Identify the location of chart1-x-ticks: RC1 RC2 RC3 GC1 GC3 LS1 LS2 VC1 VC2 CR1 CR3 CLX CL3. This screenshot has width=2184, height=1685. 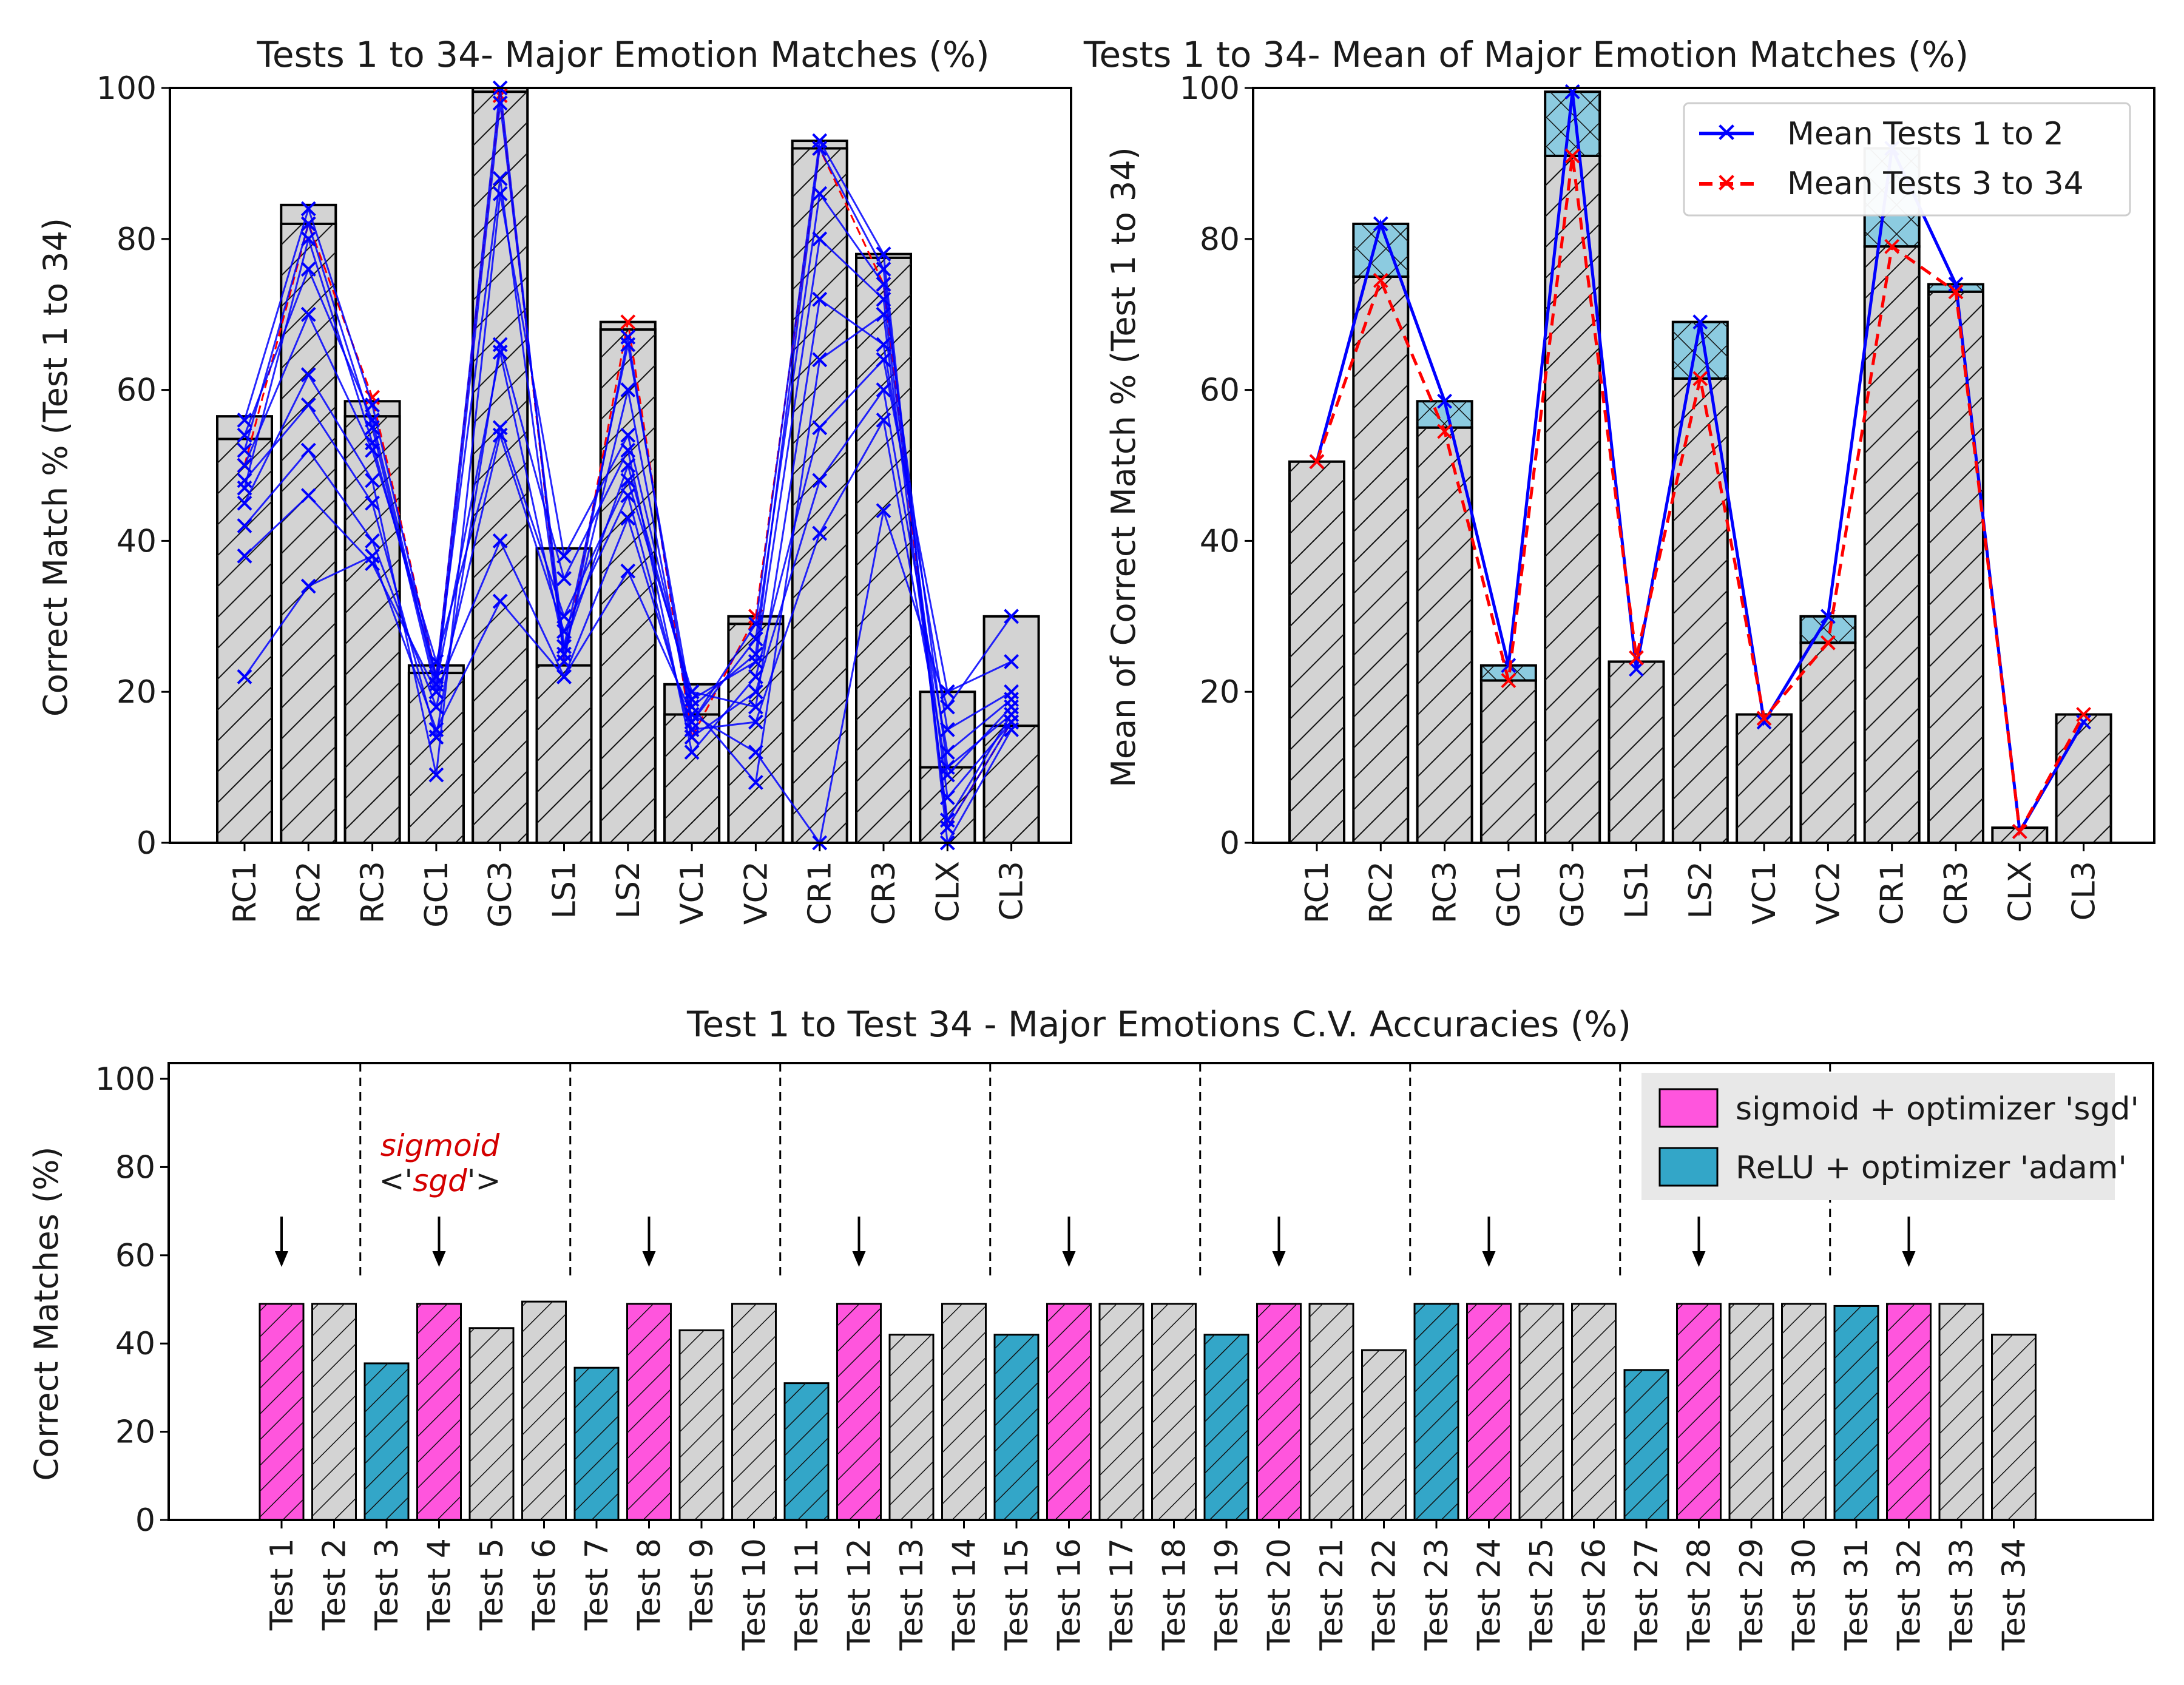
(628, 885).